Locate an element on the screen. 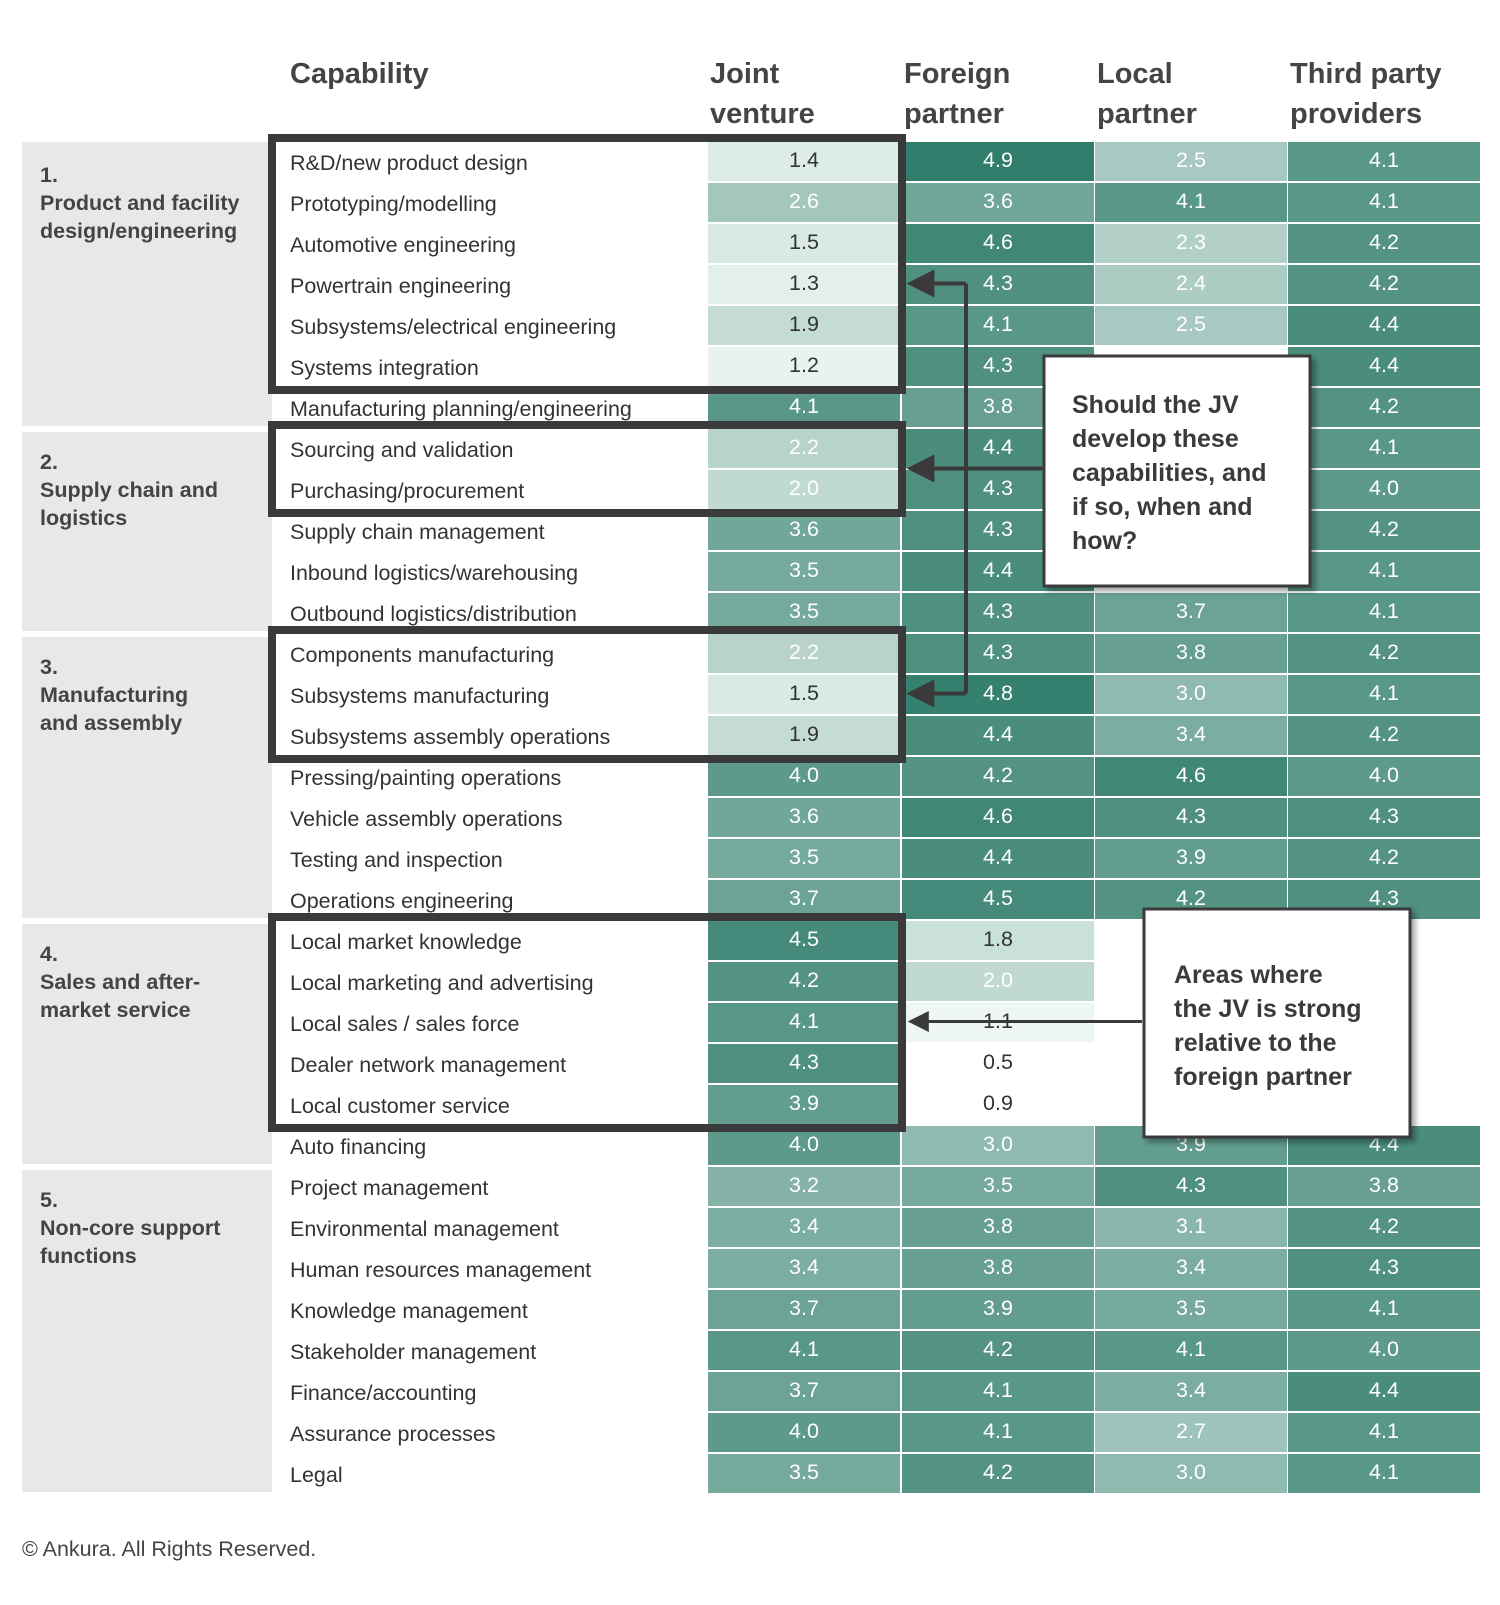 Image resolution: width=1500 pixels, height=1605 pixels. cell-value: 3.7 is located at coordinates (1191, 611).